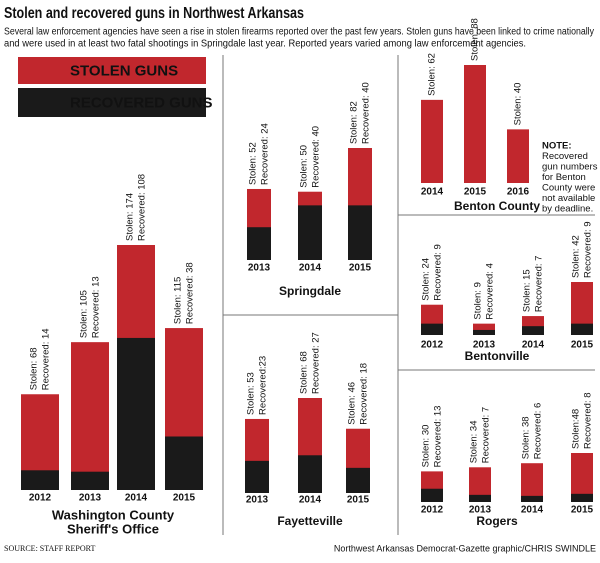 Image resolution: width=600 pixels, height=563 pixels. What do you see at coordinates (352, 403) in the screenshot?
I see `data-label: Stolen: 46` at bounding box center [352, 403].